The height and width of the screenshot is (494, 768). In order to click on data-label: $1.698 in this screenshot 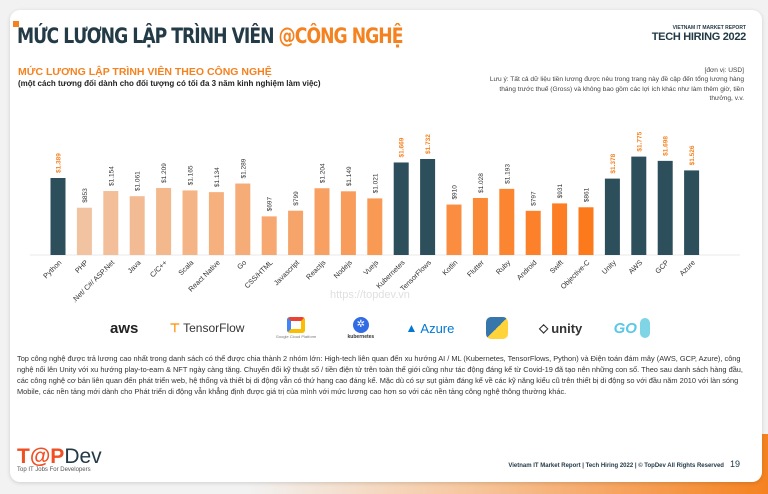, I will do `click(666, 146)`.